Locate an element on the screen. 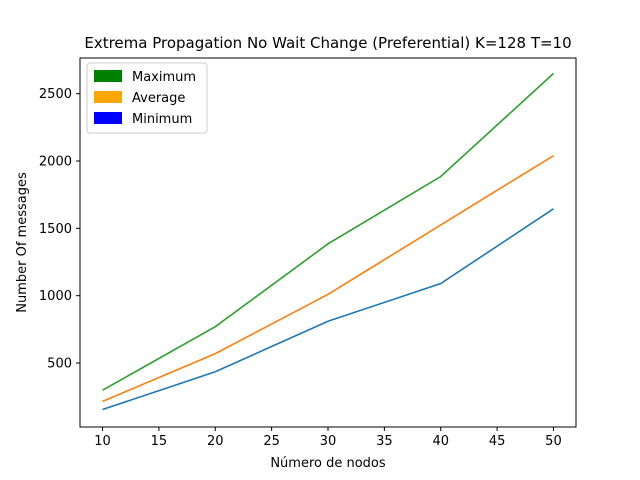 This screenshot has width=640, height=480. x-tick-label: 35 is located at coordinates (384, 441).